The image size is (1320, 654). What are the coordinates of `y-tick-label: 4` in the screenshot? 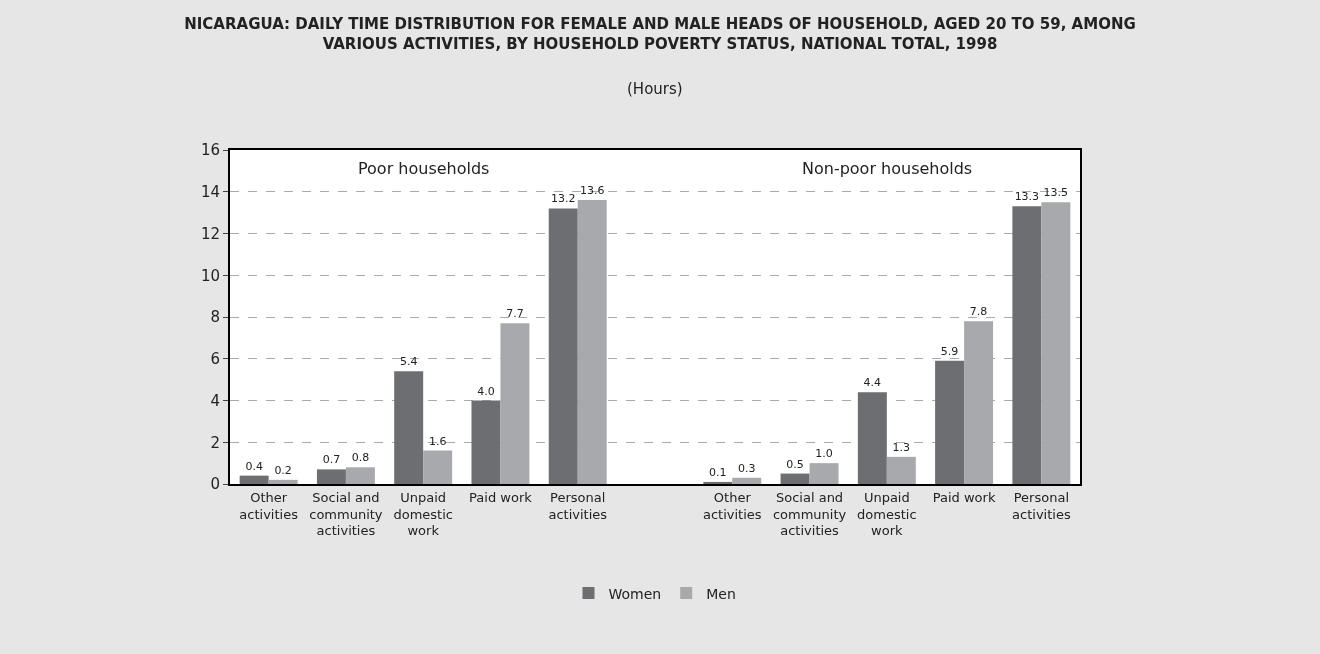 It's located at (215, 400).